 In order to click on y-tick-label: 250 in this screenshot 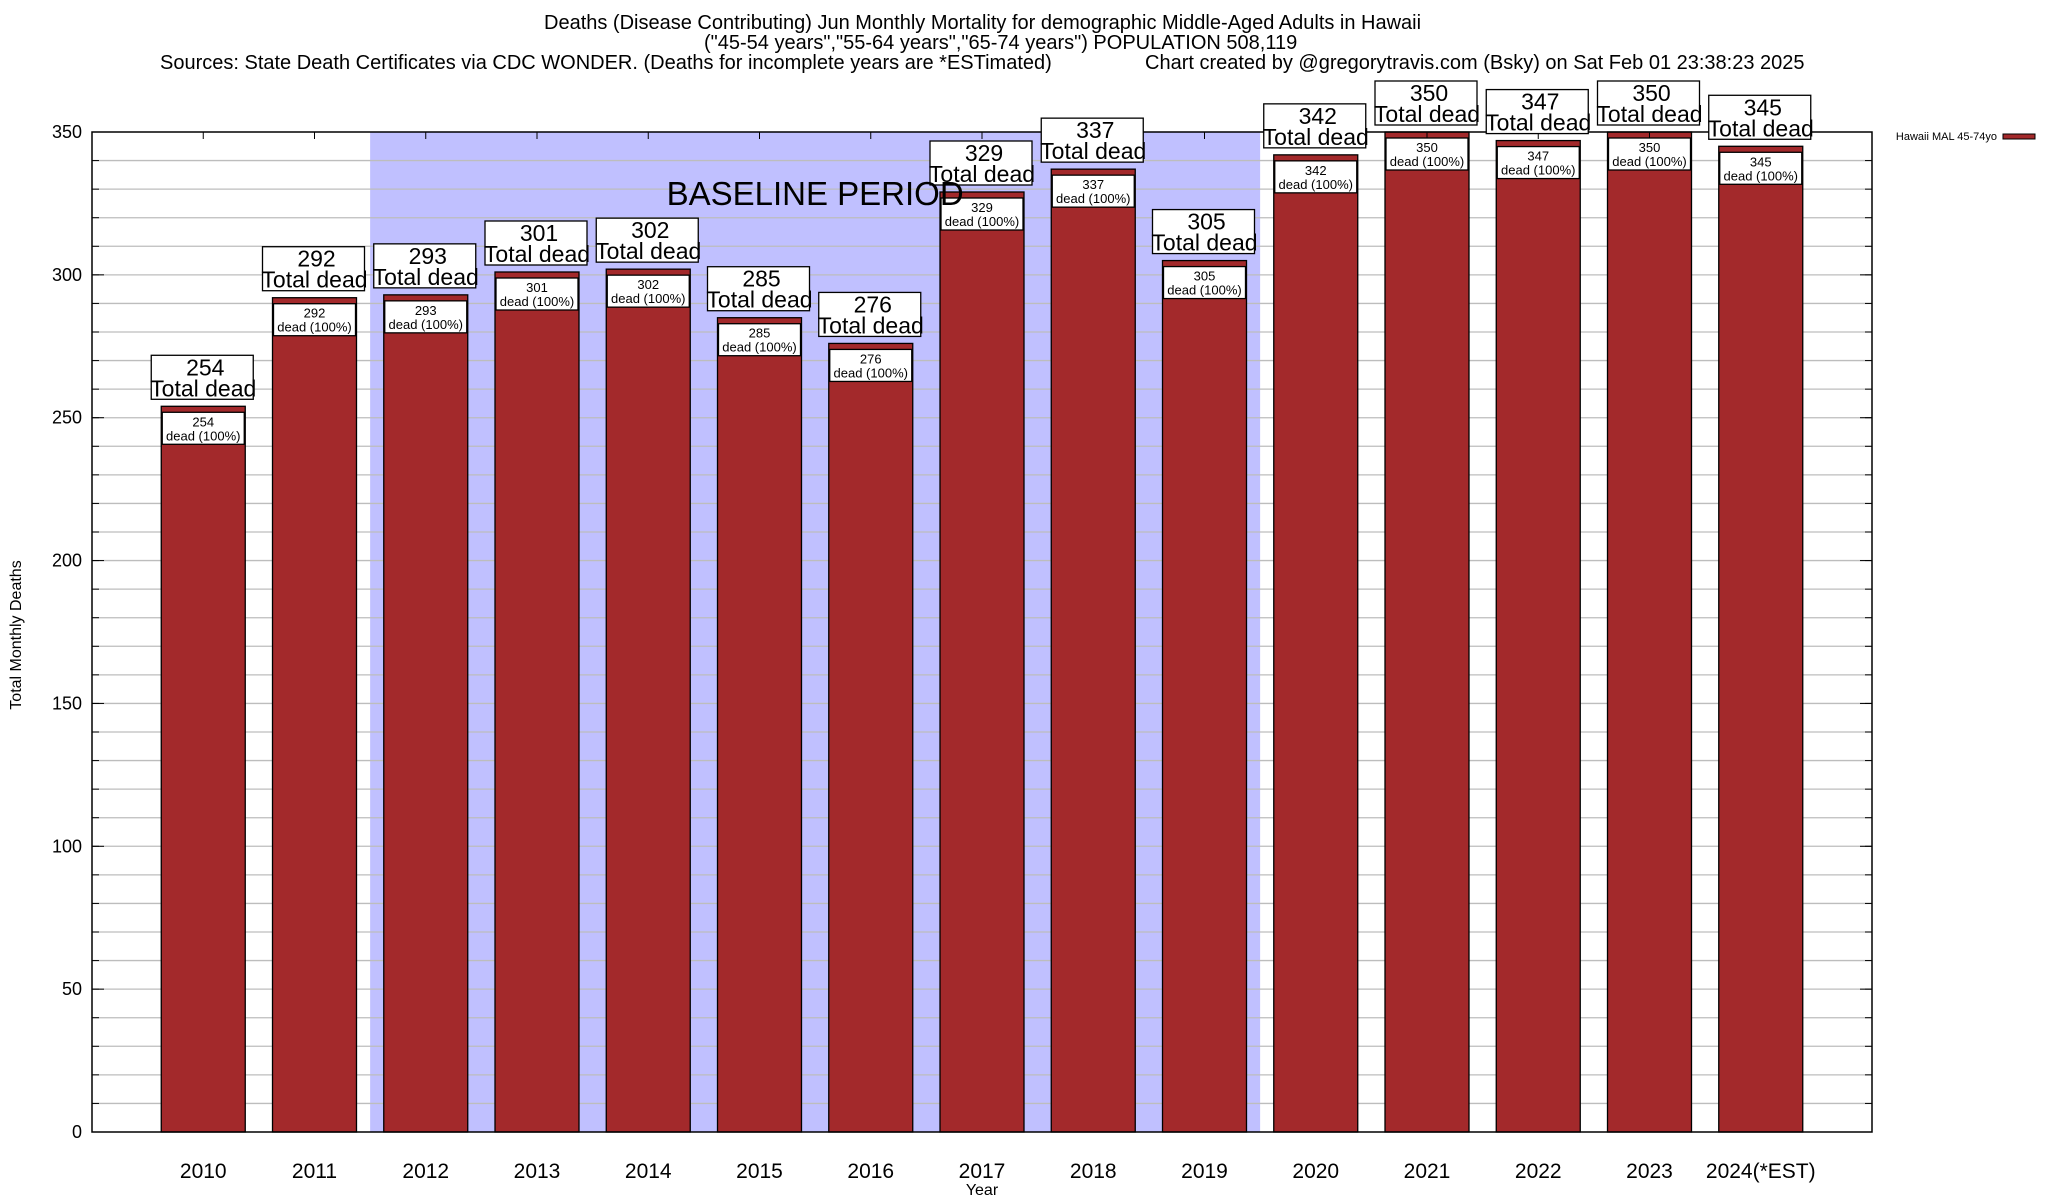, I will do `click(67, 418)`.